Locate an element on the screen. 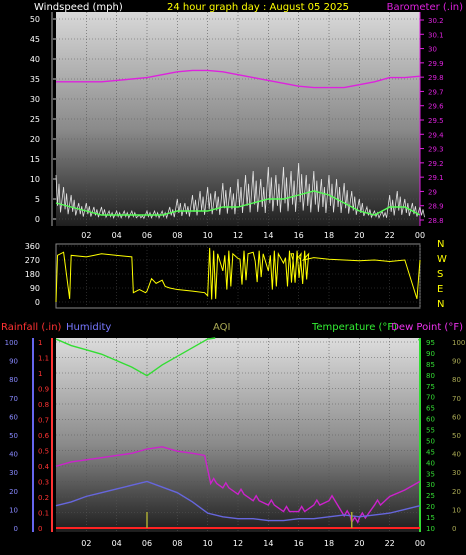 This screenshot has width=466, height=555. rain-y-tick-label: 0.9 is located at coordinates (43, 390).